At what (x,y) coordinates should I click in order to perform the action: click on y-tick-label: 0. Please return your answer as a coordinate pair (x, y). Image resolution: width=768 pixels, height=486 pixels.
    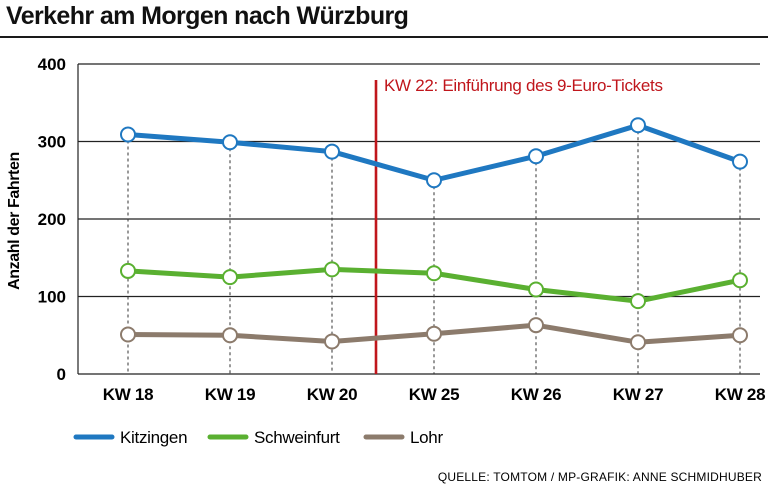
    Looking at the image, I should click on (61, 374).